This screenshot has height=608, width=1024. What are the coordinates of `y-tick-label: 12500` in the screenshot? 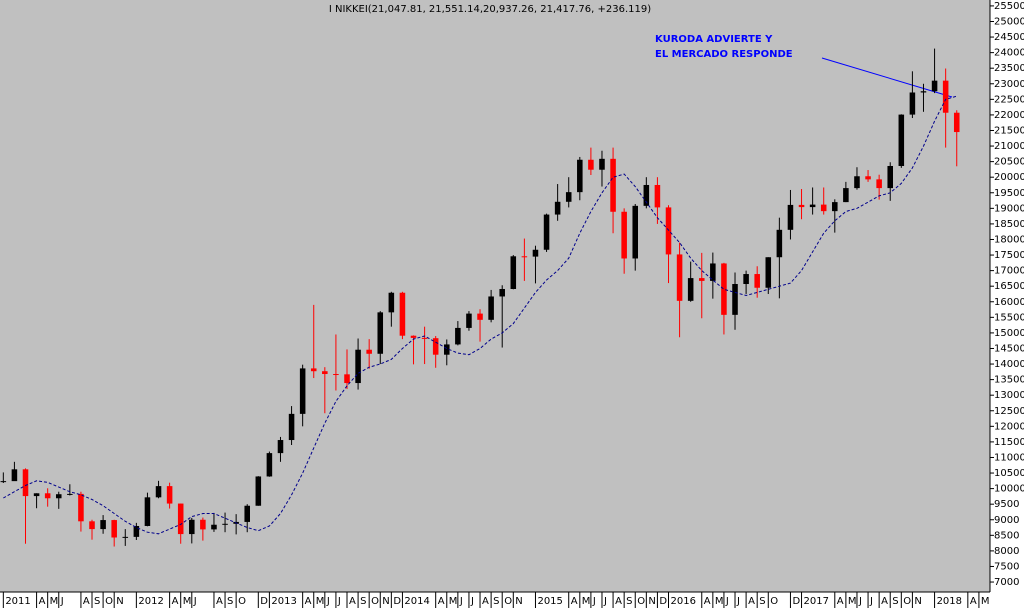 It's located at (1009, 411).